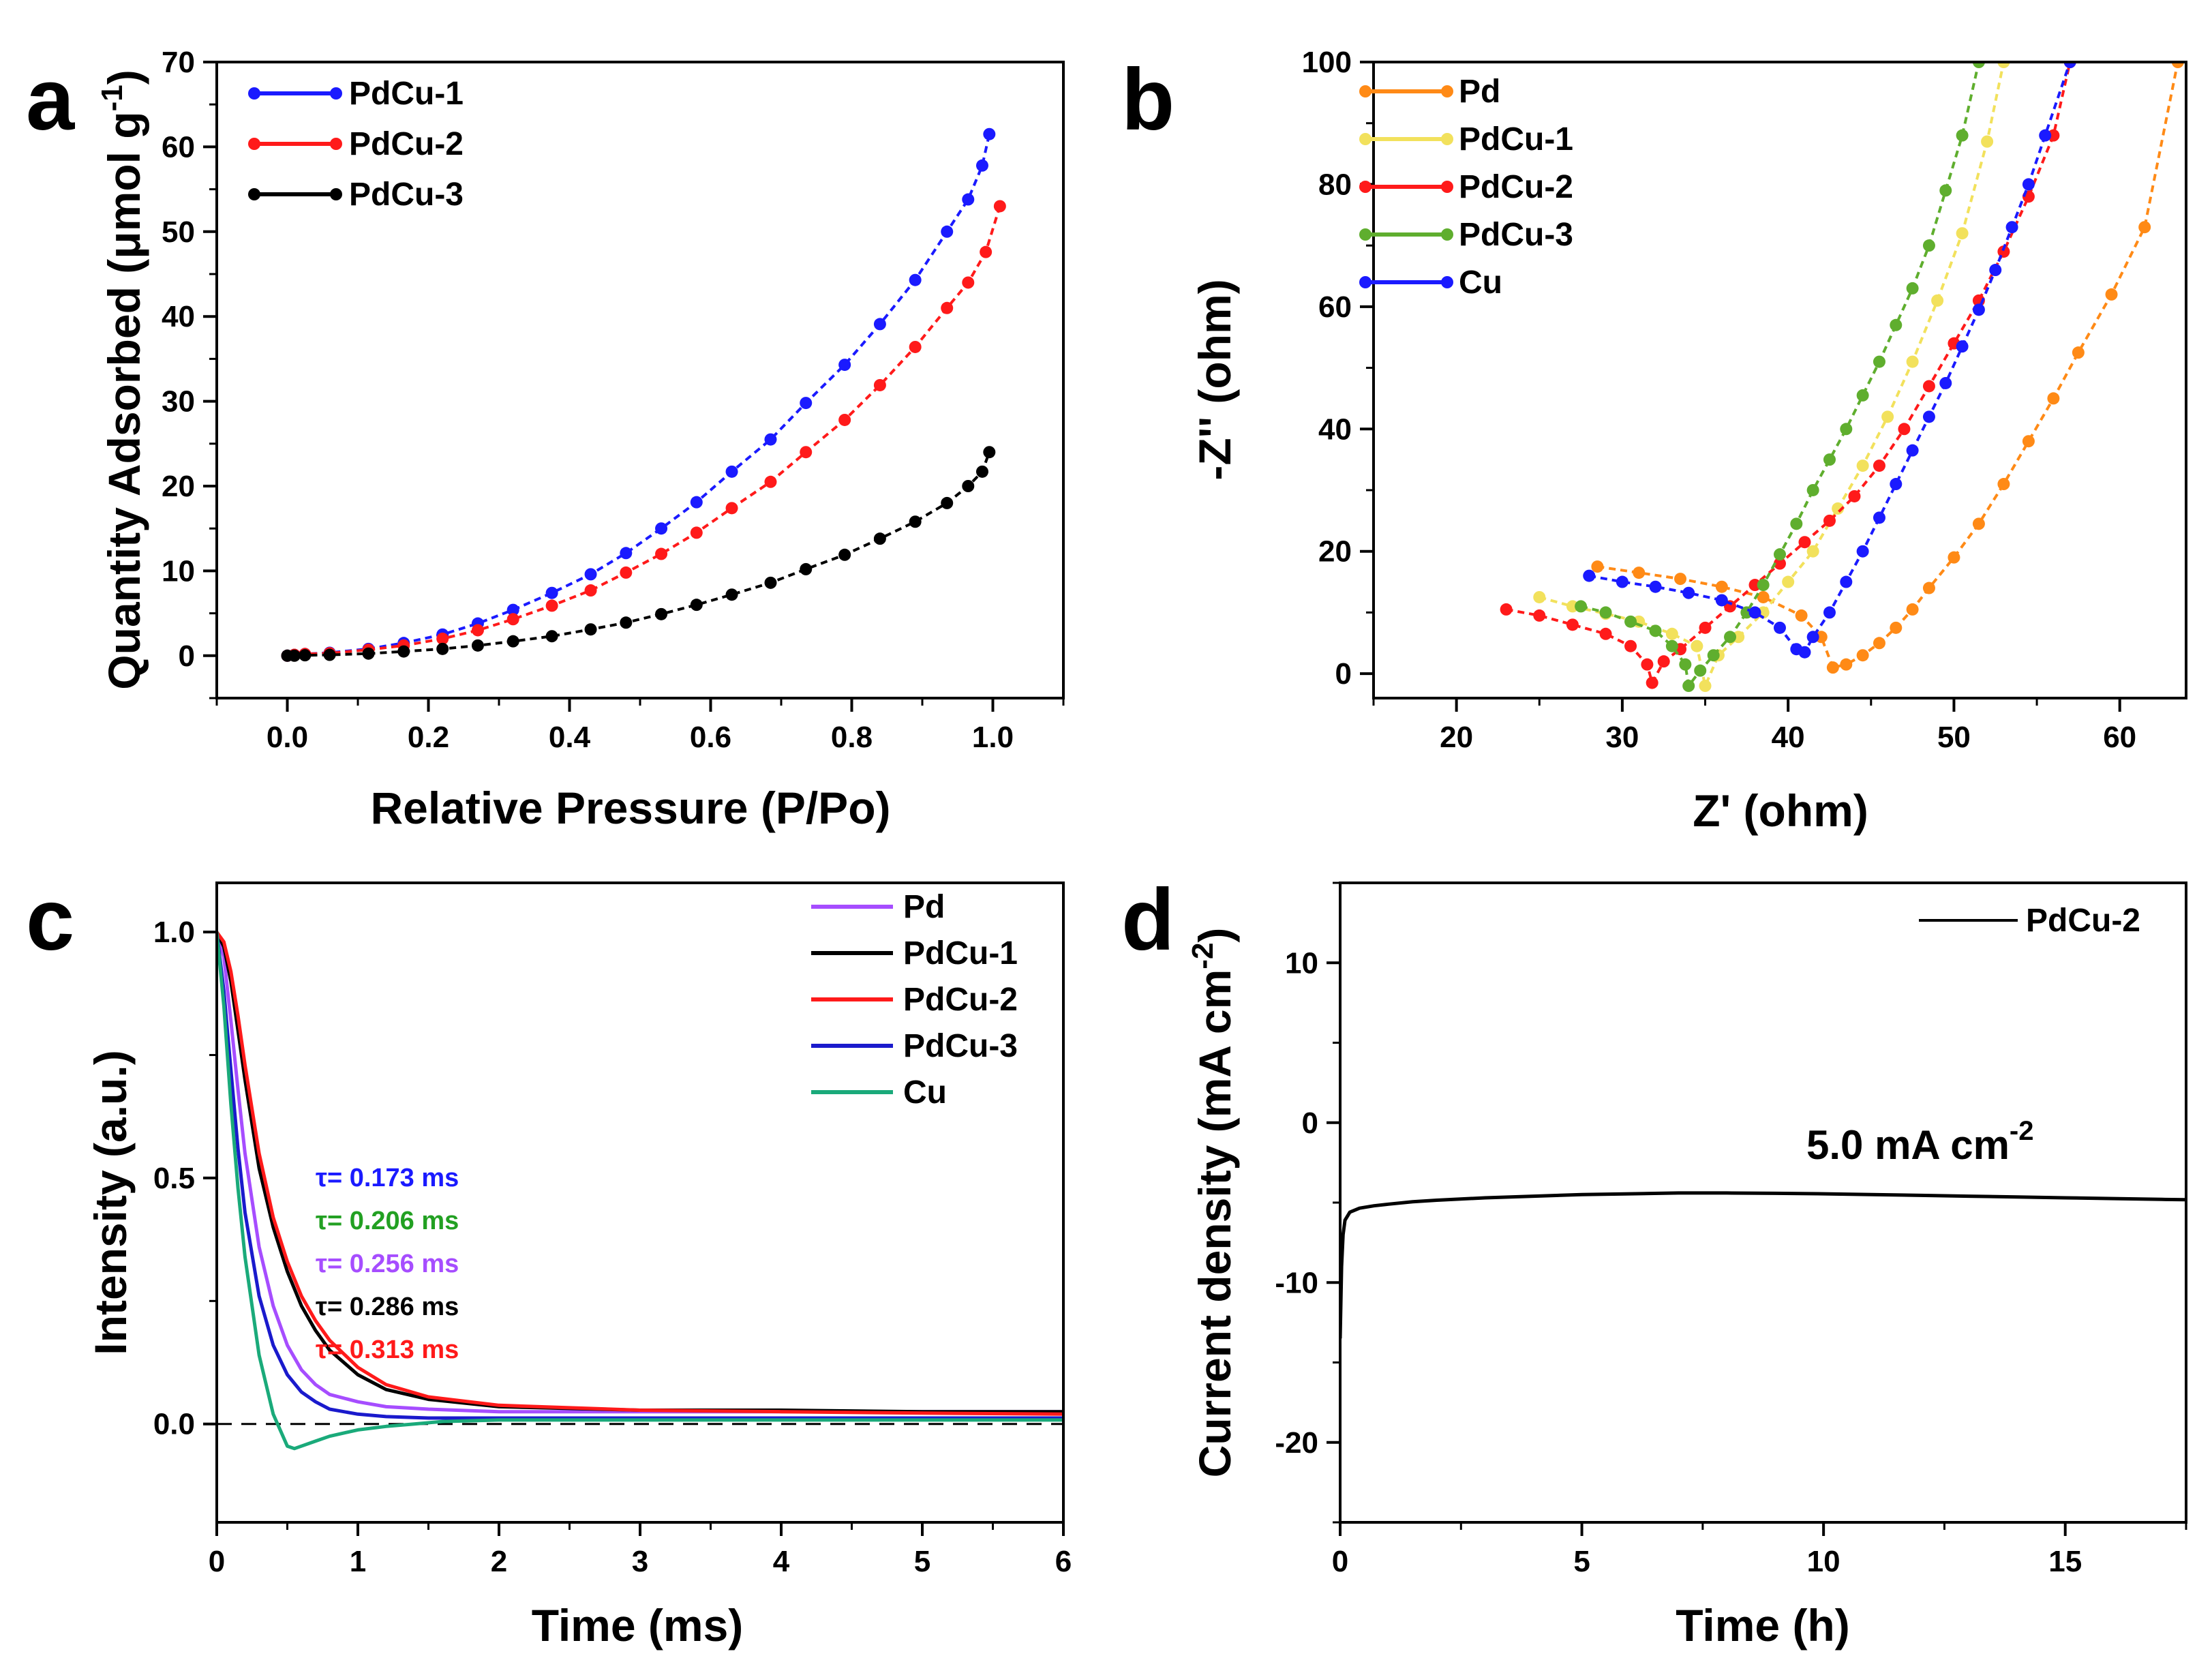 This screenshot has width=2212, height=1658. What do you see at coordinates (388, 1178) in the screenshot?
I see `lifetime-annotation: τ= 0.173 ms` at bounding box center [388, 1178].